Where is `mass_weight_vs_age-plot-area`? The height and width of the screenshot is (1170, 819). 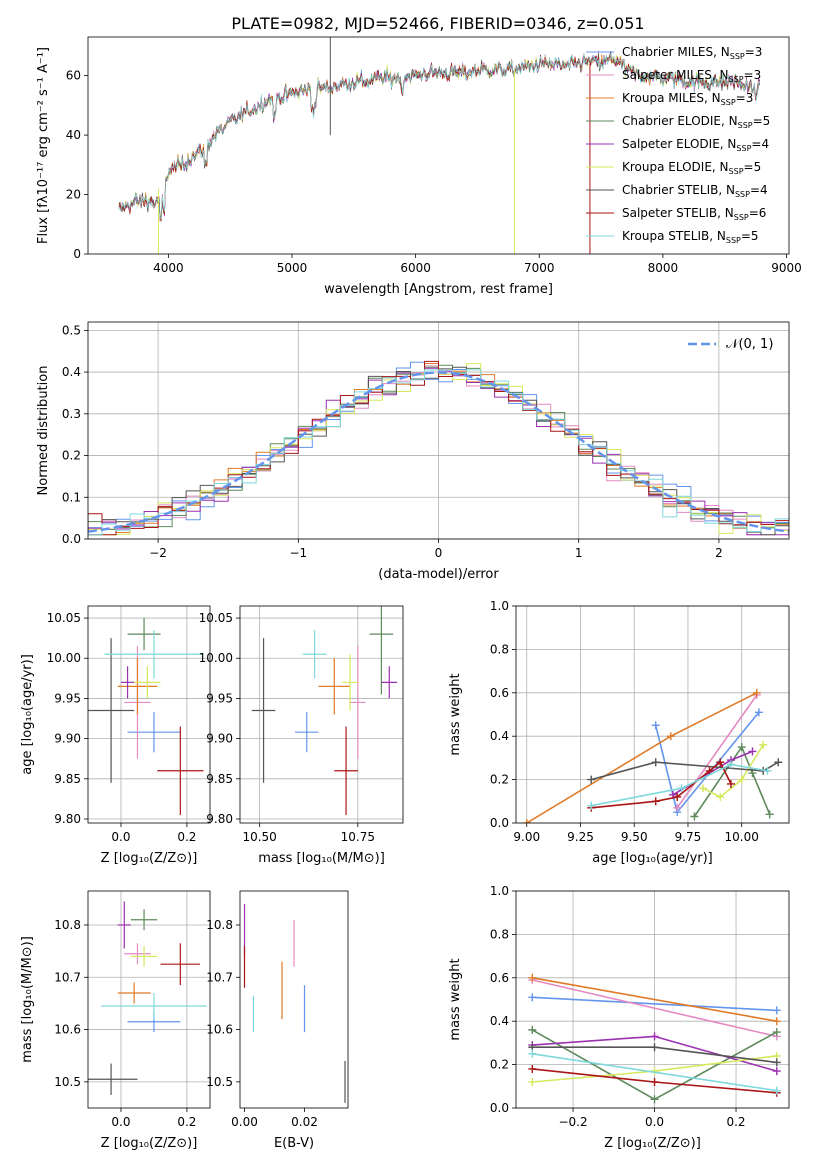 mass_weight_vs_age-plot-area is located at coordinates (652, 755).